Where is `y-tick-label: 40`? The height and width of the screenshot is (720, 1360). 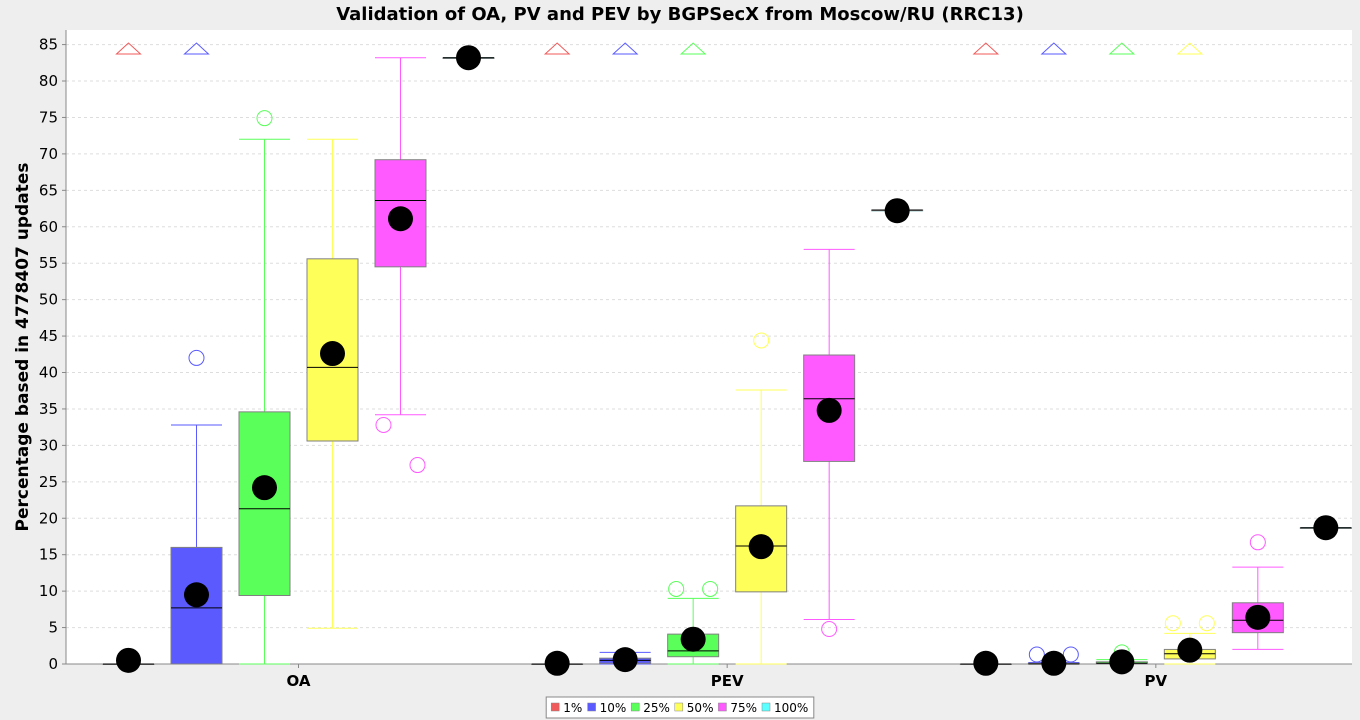 y-tick-label: 40 is located at coordinates (48, 373).